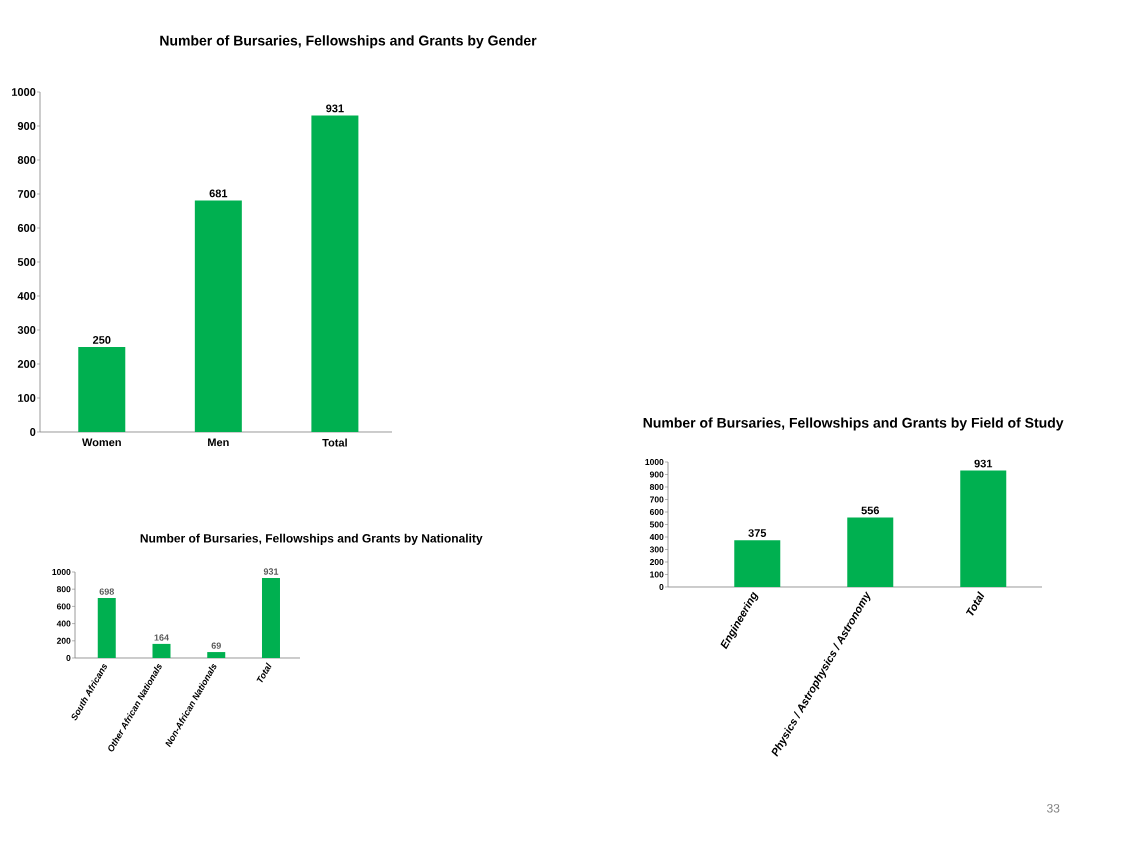  What do you see at coordinates (757, 533) in the screenshot?
I see `data-label: 375` at bounding box center [757, 533].